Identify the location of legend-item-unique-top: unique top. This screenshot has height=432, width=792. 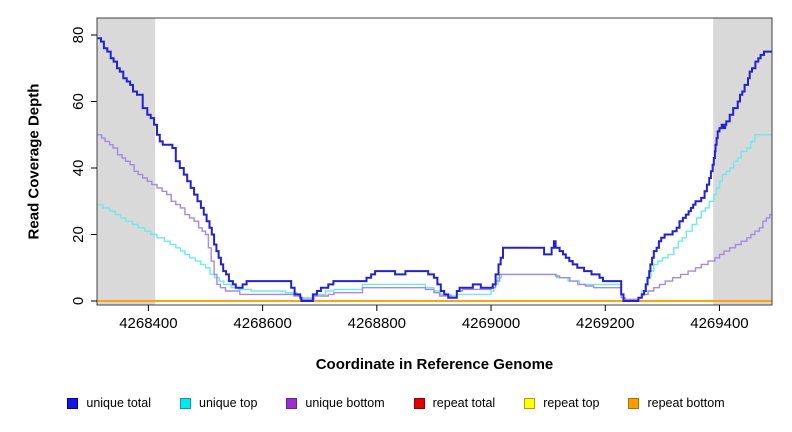
(218, 403).